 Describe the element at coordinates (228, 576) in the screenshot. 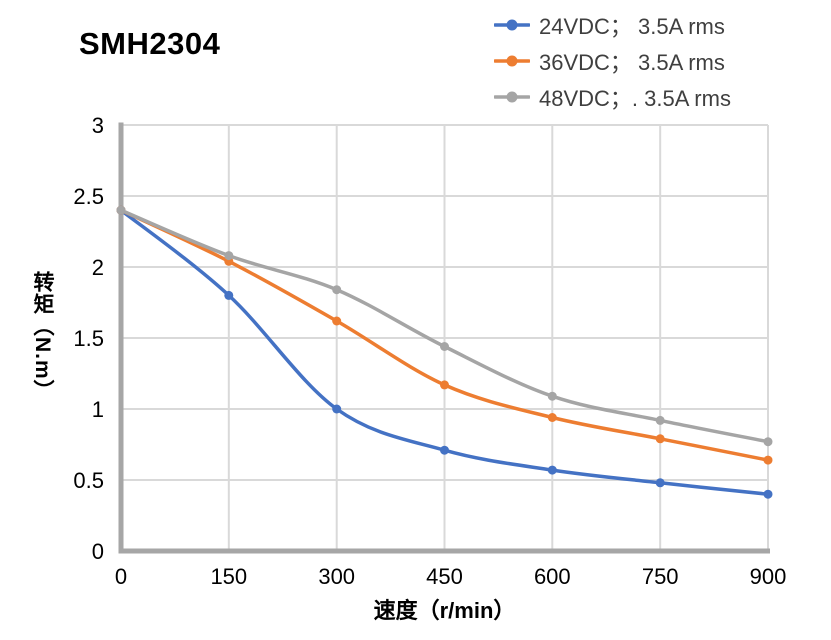

I see `x-tick-label: 150` at that location.